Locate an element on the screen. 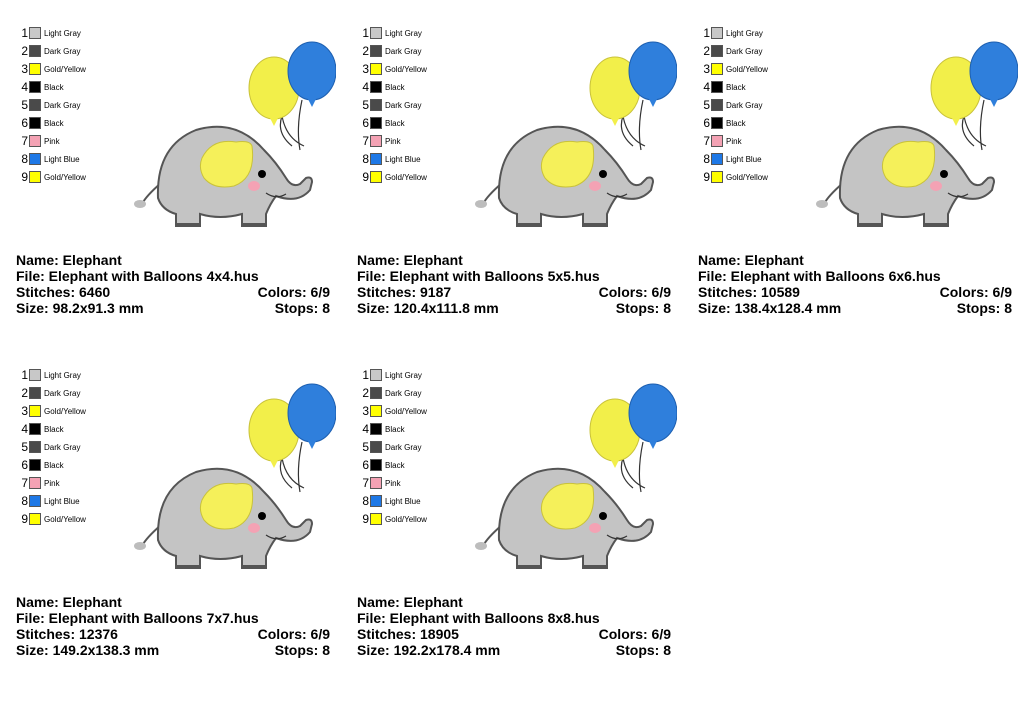 This screenshot has height=702, width=1024. legend-number: 5 is located at coordinates (365, 105).